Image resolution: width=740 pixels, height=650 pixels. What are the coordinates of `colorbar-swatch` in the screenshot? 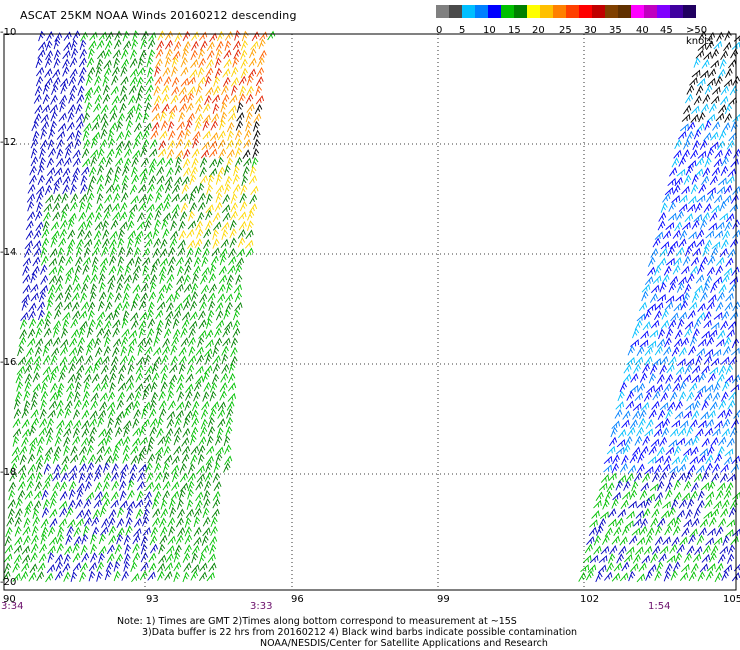 It's located at (443, 11).